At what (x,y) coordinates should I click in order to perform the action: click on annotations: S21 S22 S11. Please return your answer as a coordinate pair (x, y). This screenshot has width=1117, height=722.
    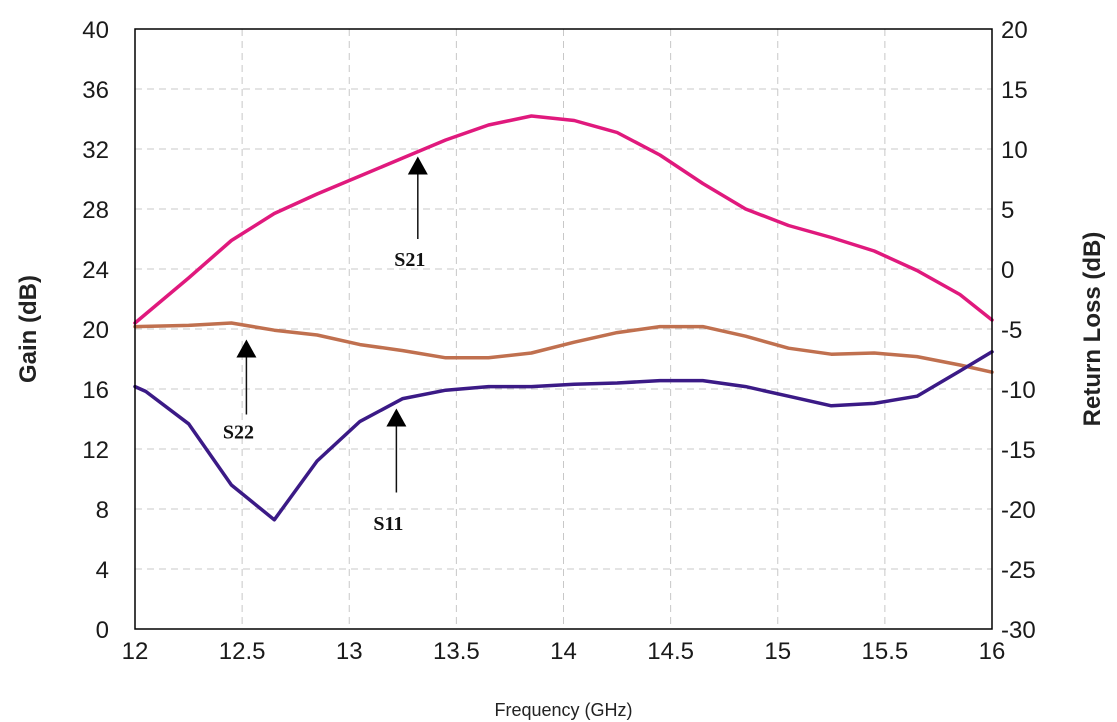
    Looking at the image, I should click on (325, 345).